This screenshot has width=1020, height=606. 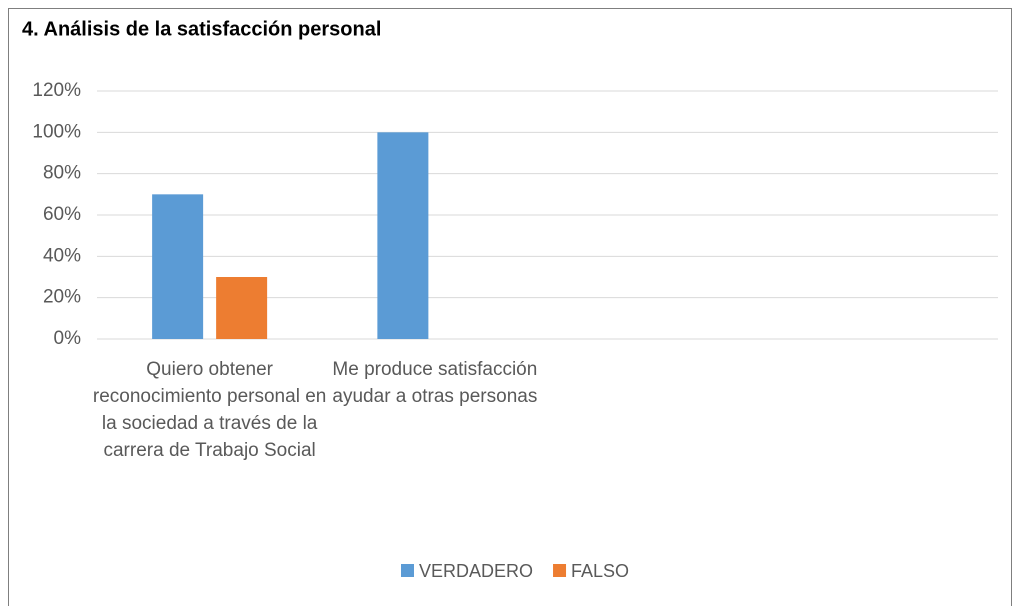 What do you see at coordinates (62, 214) in the screenshot?
I see `y-tick-label: 60%` at bounding box center [62, 214].